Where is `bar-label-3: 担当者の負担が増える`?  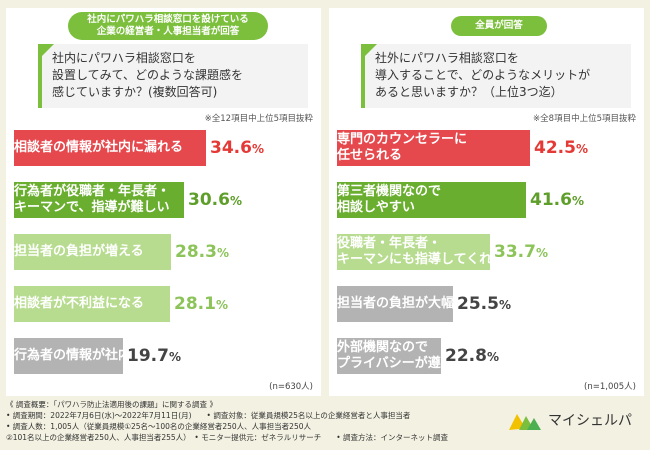 bar-label-3: 担当者の負担が増える is located at coordinates (79, 251).